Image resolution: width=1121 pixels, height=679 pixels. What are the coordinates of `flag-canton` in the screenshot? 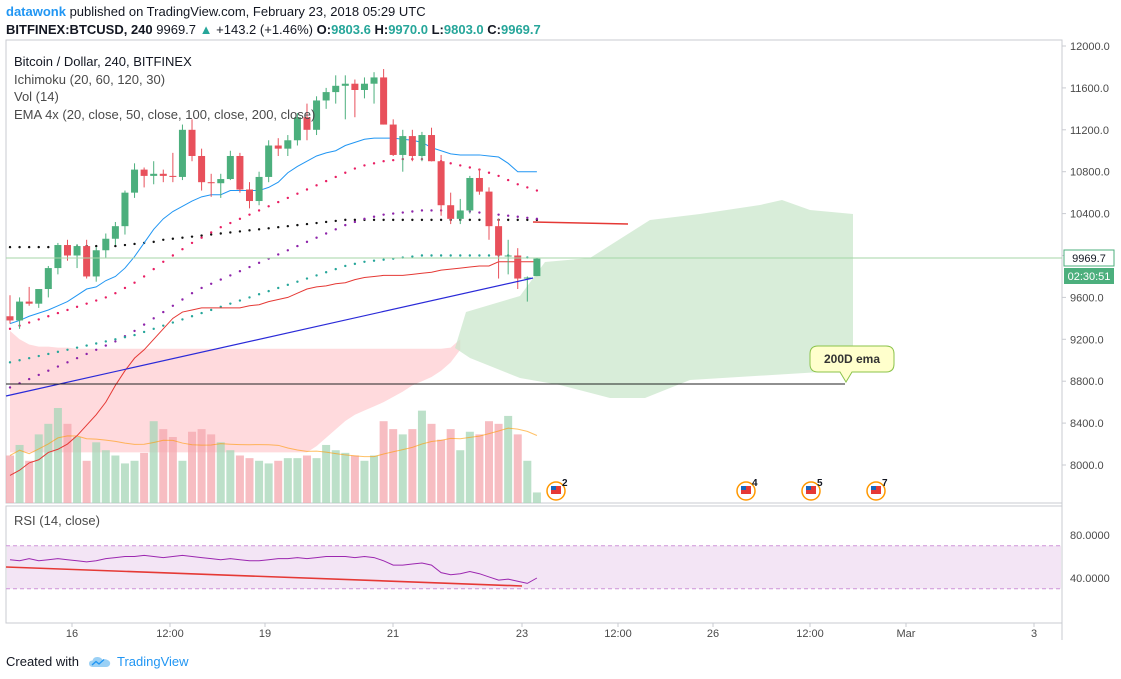 It's located at (808, 488).